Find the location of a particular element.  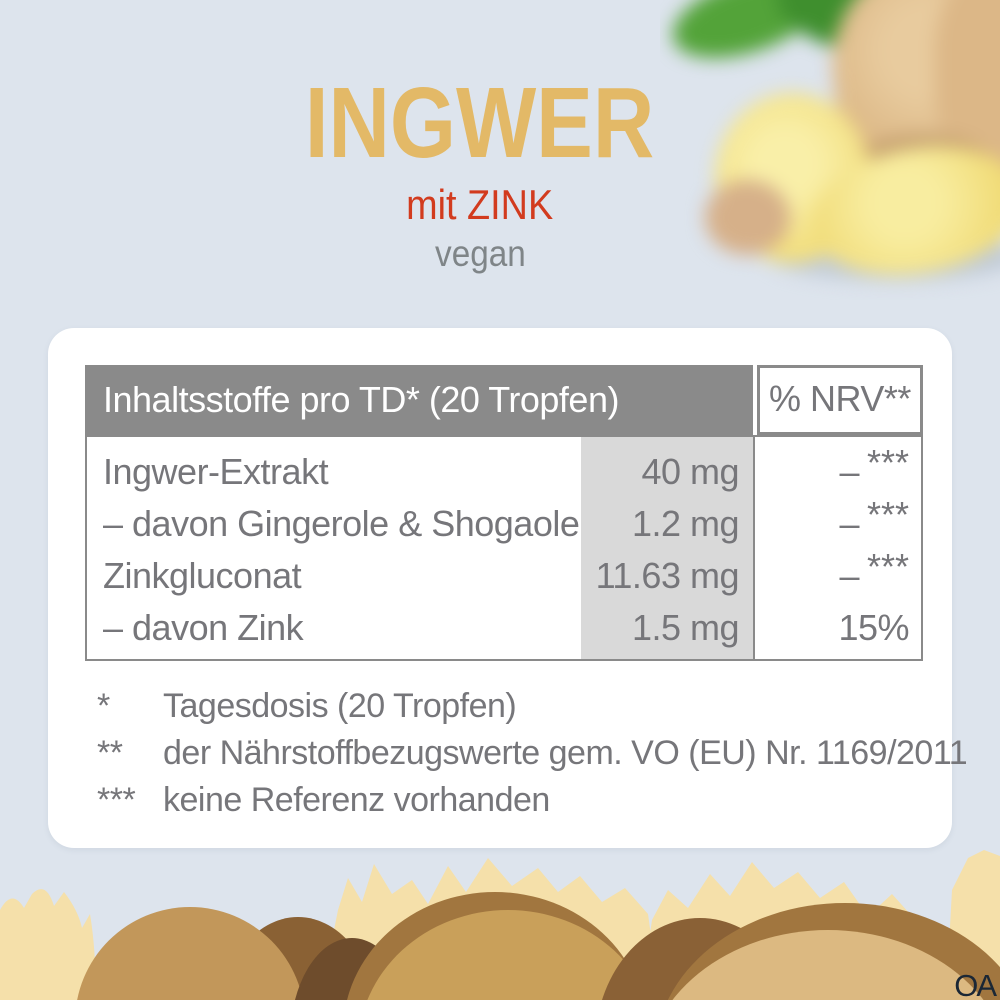

ginger-photo is located at coordinates (830, 150).